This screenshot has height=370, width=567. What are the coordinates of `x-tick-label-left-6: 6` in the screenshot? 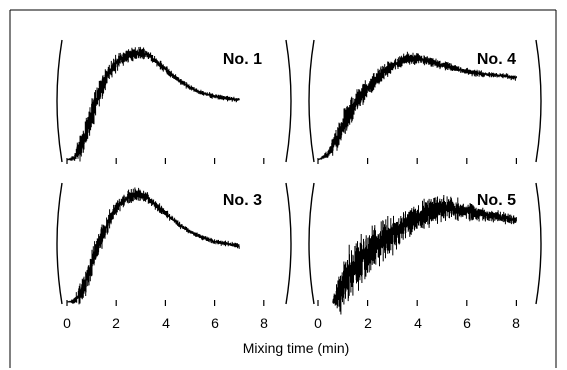 It's located at (215, 323).